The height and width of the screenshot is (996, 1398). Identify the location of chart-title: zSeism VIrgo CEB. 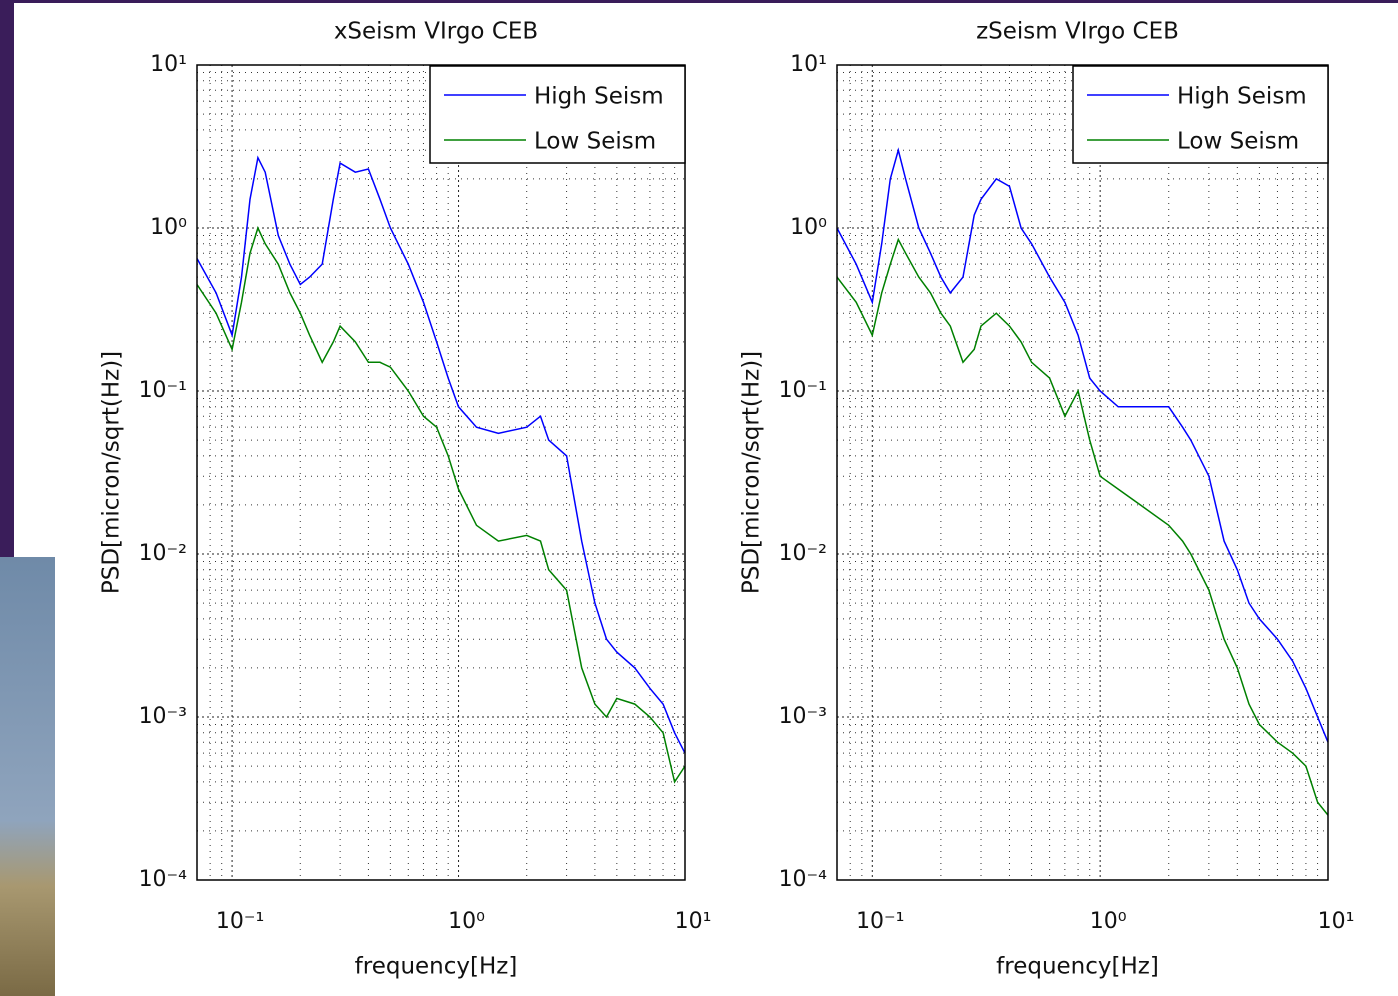
(1077, 32).